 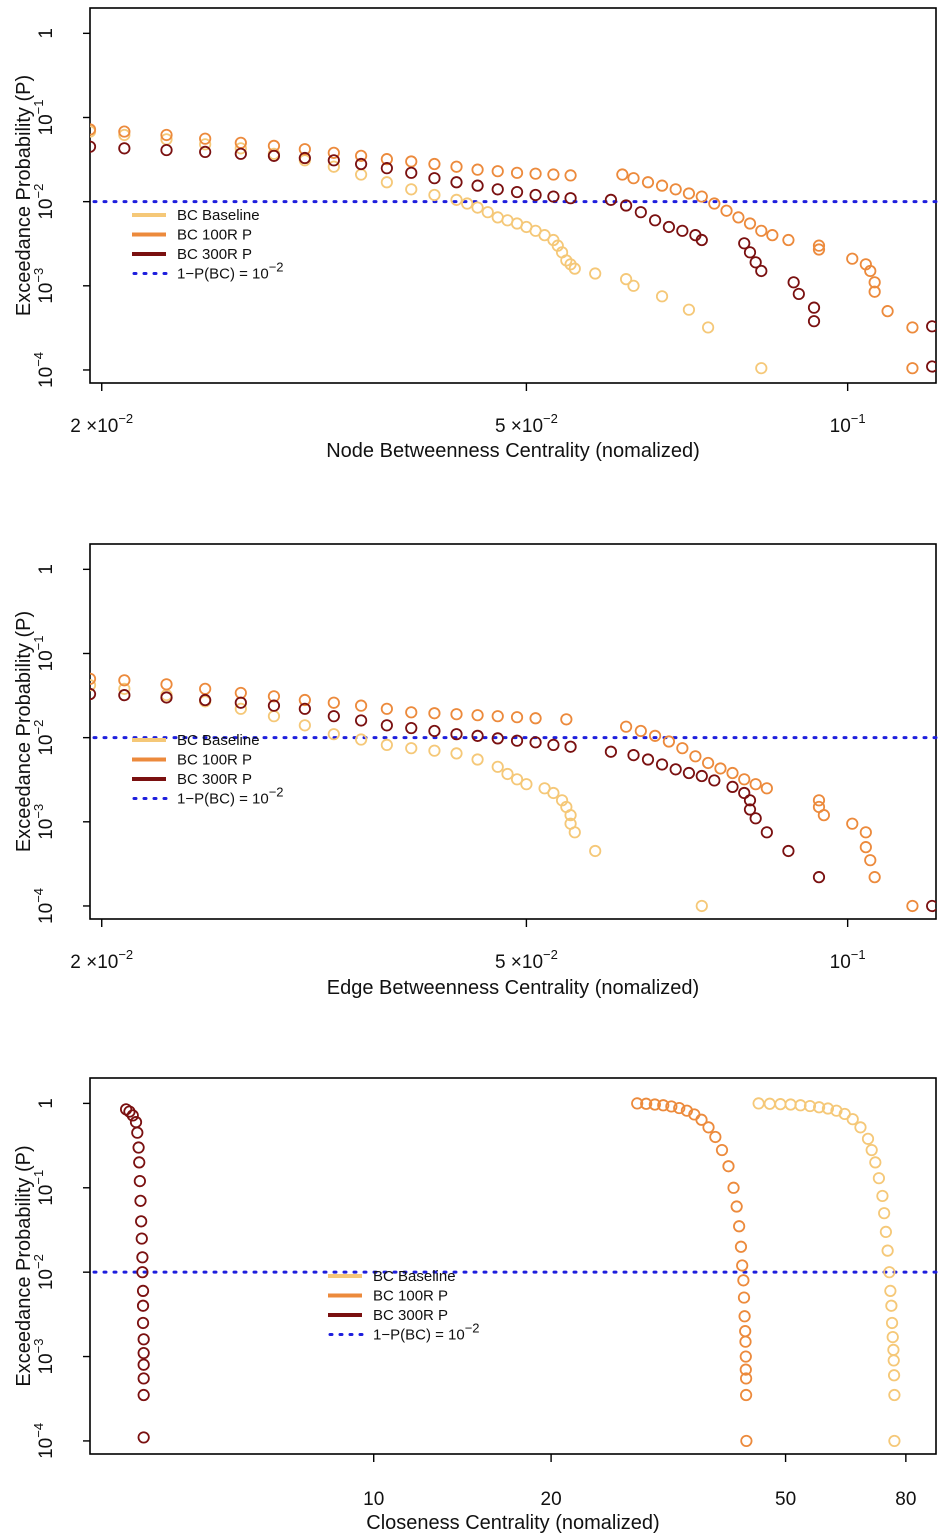 What do you see at coordinates (44, 906) in the screenshot?
I see `y-tick-label: 10−4` at bounding box center [44, 906].